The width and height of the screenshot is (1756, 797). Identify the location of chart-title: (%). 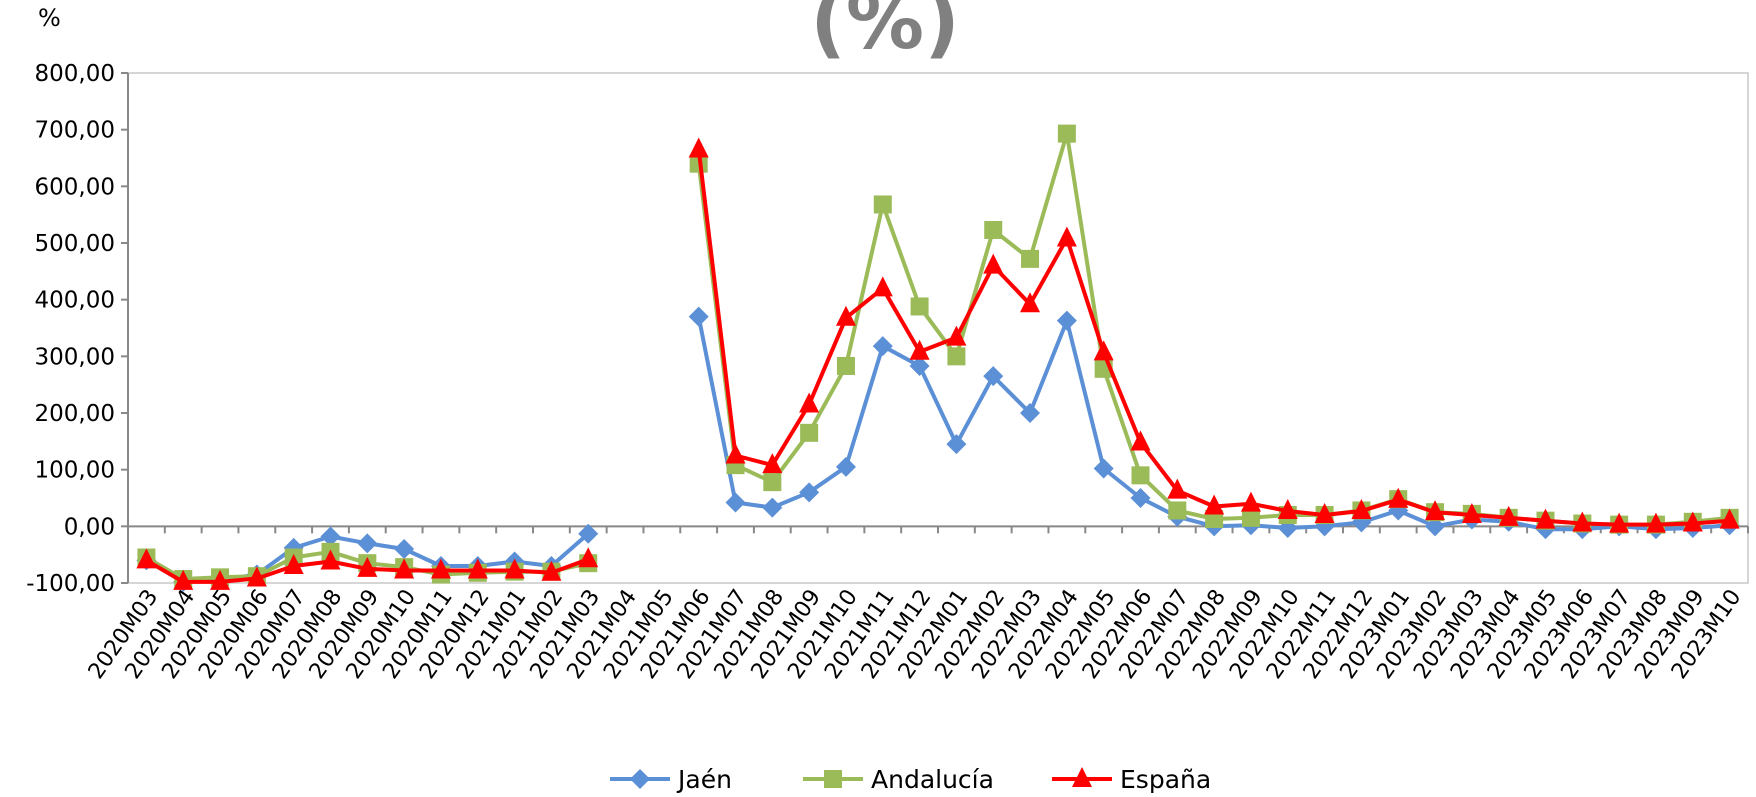
(884, 33).